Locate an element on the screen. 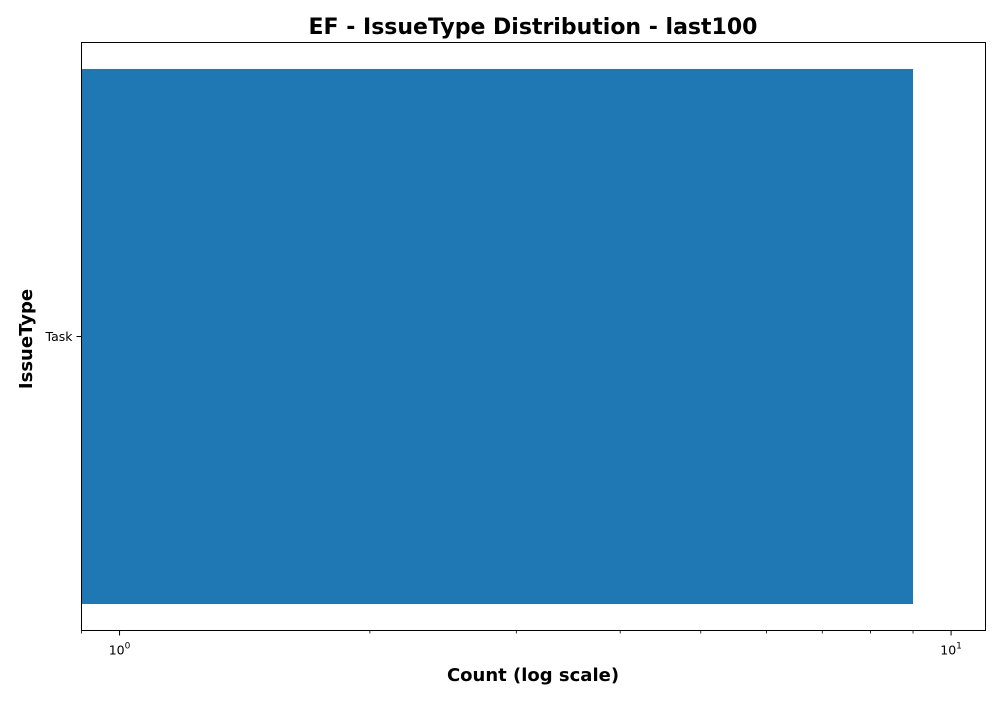 This screenshot has height=704, width=1000. x-axis-ticks: 100 101 is located at coordinates (521, 644).